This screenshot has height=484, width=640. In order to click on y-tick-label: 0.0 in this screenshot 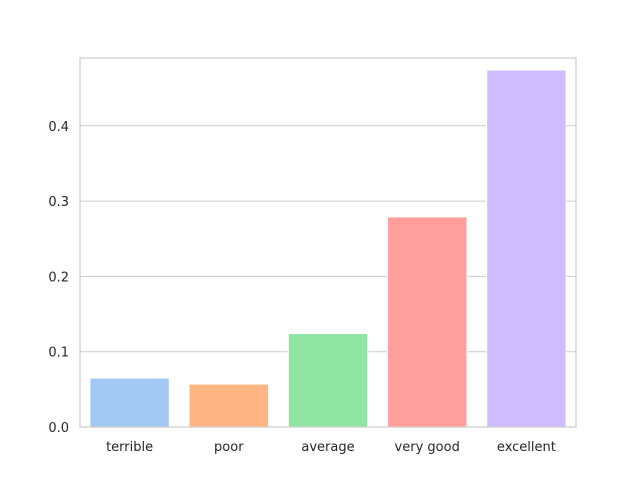, I will do `click(58, 428)`.